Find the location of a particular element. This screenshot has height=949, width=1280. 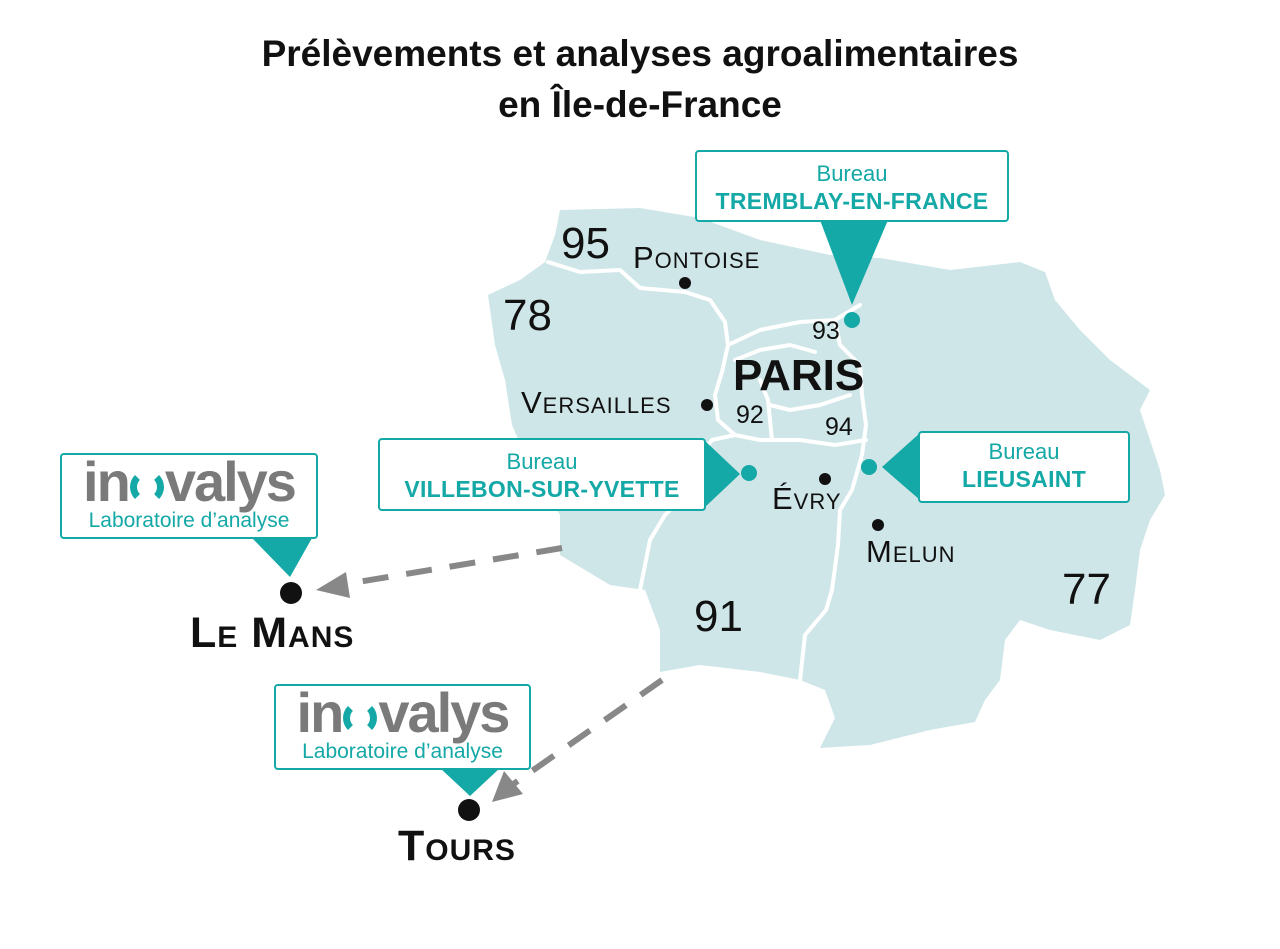

pointer-tremblay is located at coordinates (854, 262).